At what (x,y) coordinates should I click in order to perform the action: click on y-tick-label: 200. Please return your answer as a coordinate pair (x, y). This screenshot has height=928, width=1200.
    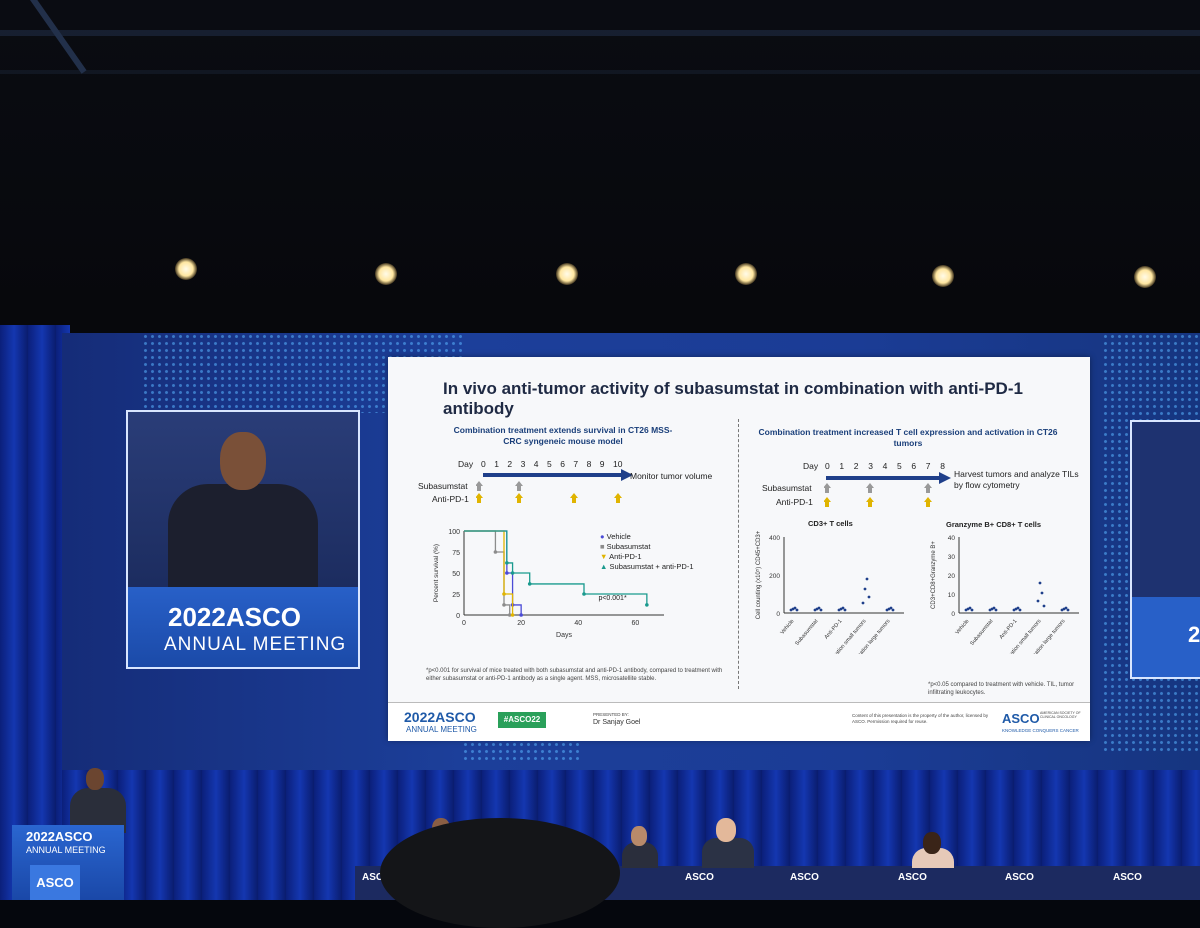
    Looking at the image, I should click on (774, 576).